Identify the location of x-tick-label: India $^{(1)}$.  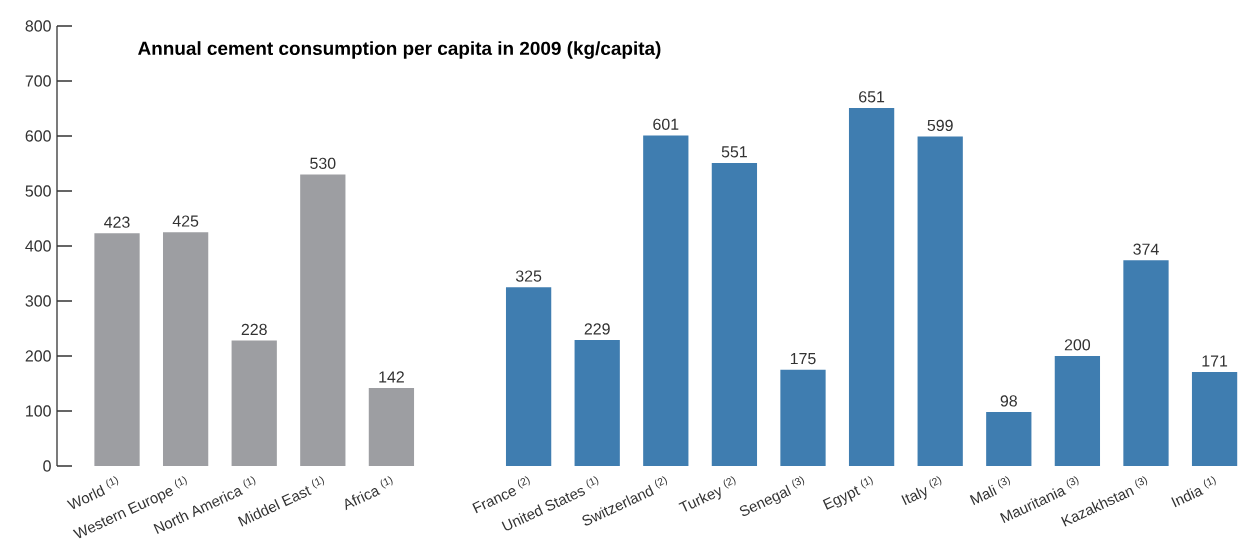
(1193, 492).